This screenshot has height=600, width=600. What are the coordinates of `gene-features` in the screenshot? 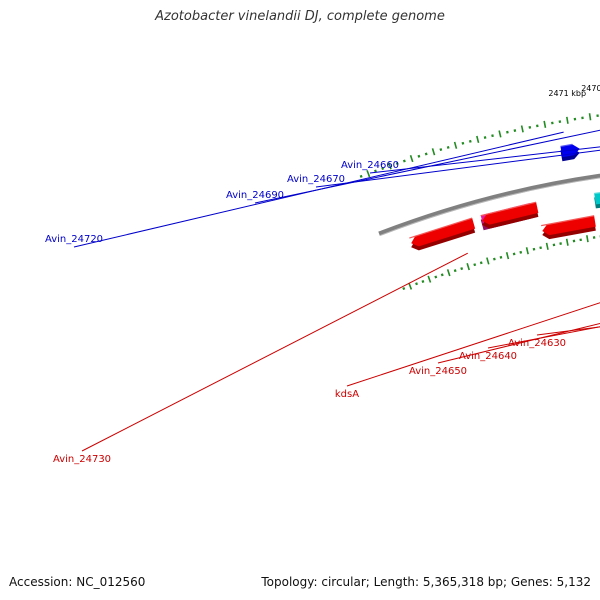 It's located at (504, 197).